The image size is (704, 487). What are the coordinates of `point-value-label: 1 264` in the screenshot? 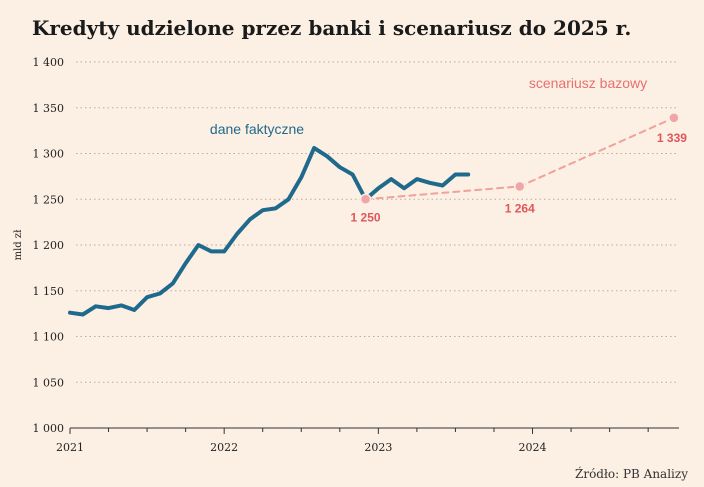 It's located at (520, 208).